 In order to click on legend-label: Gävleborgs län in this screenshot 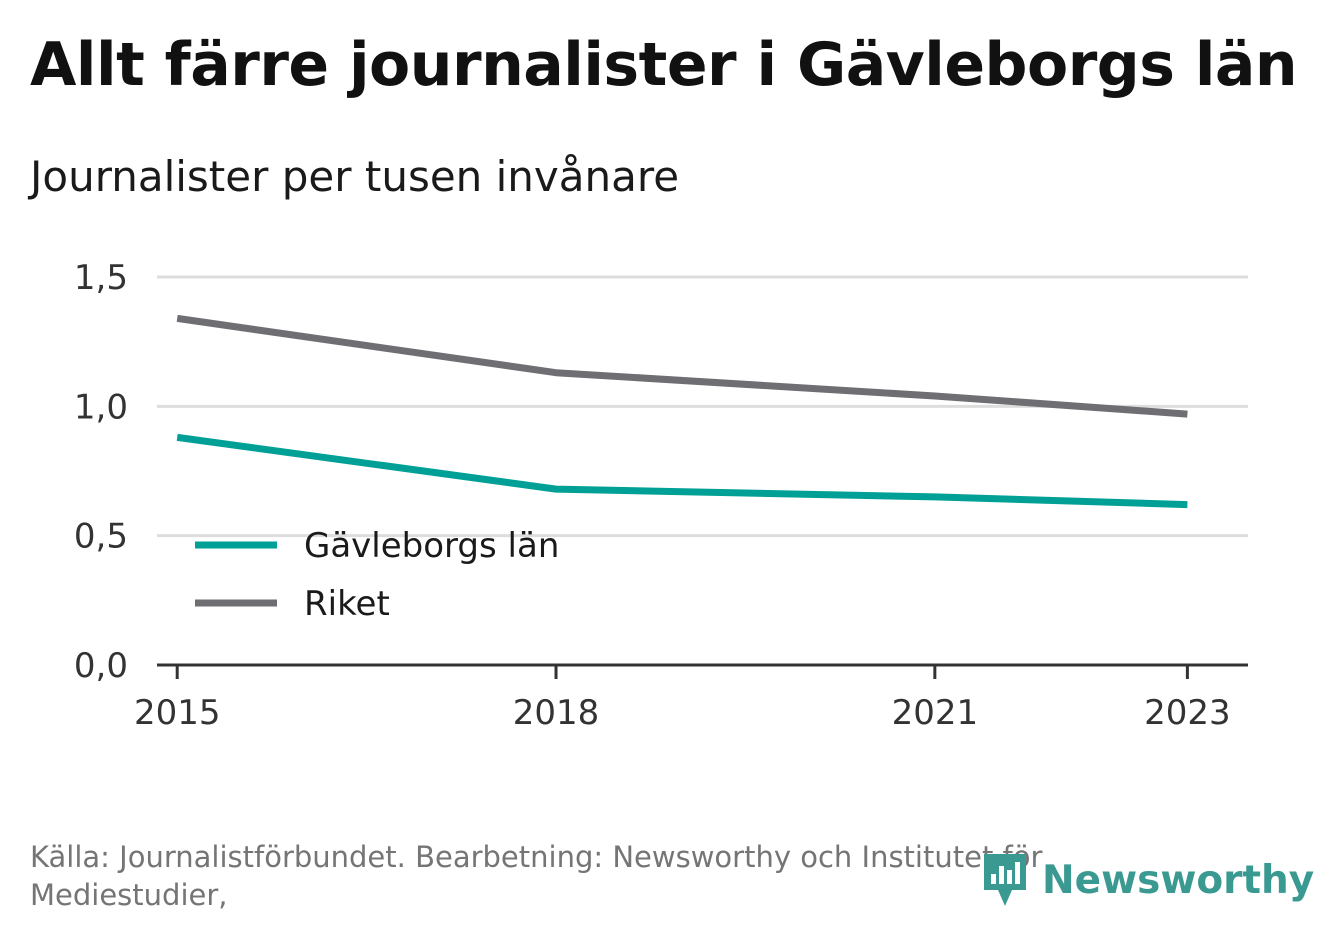, I will do `click(431, 546)`.